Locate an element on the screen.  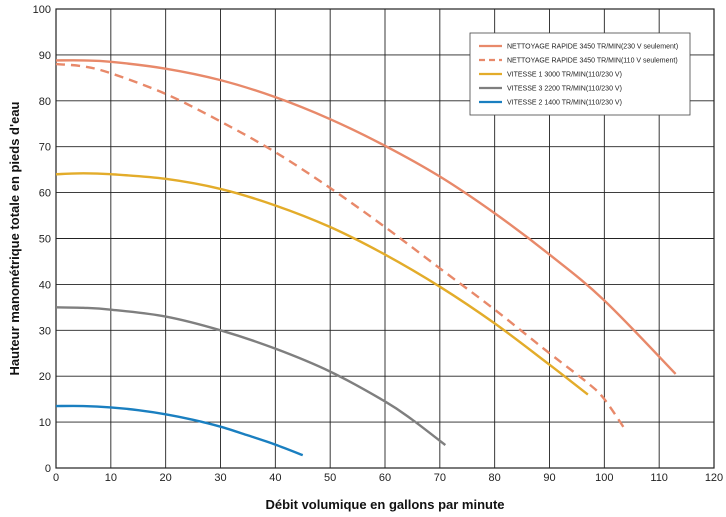
x-tick-label: 90 is located at coordinates (549, 478).